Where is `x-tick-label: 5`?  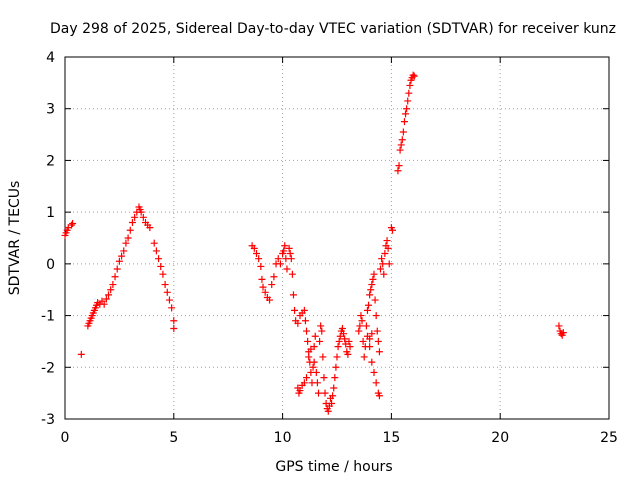 x-tick-label: 5 is located at coordinates (173, 438).